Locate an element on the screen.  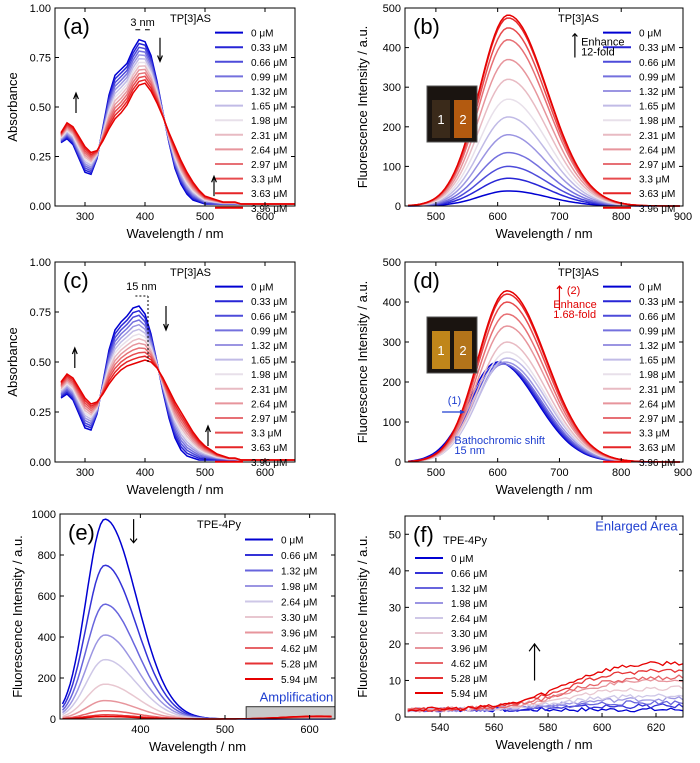
step-2-label: (2) is located at coordinates (573, 291).